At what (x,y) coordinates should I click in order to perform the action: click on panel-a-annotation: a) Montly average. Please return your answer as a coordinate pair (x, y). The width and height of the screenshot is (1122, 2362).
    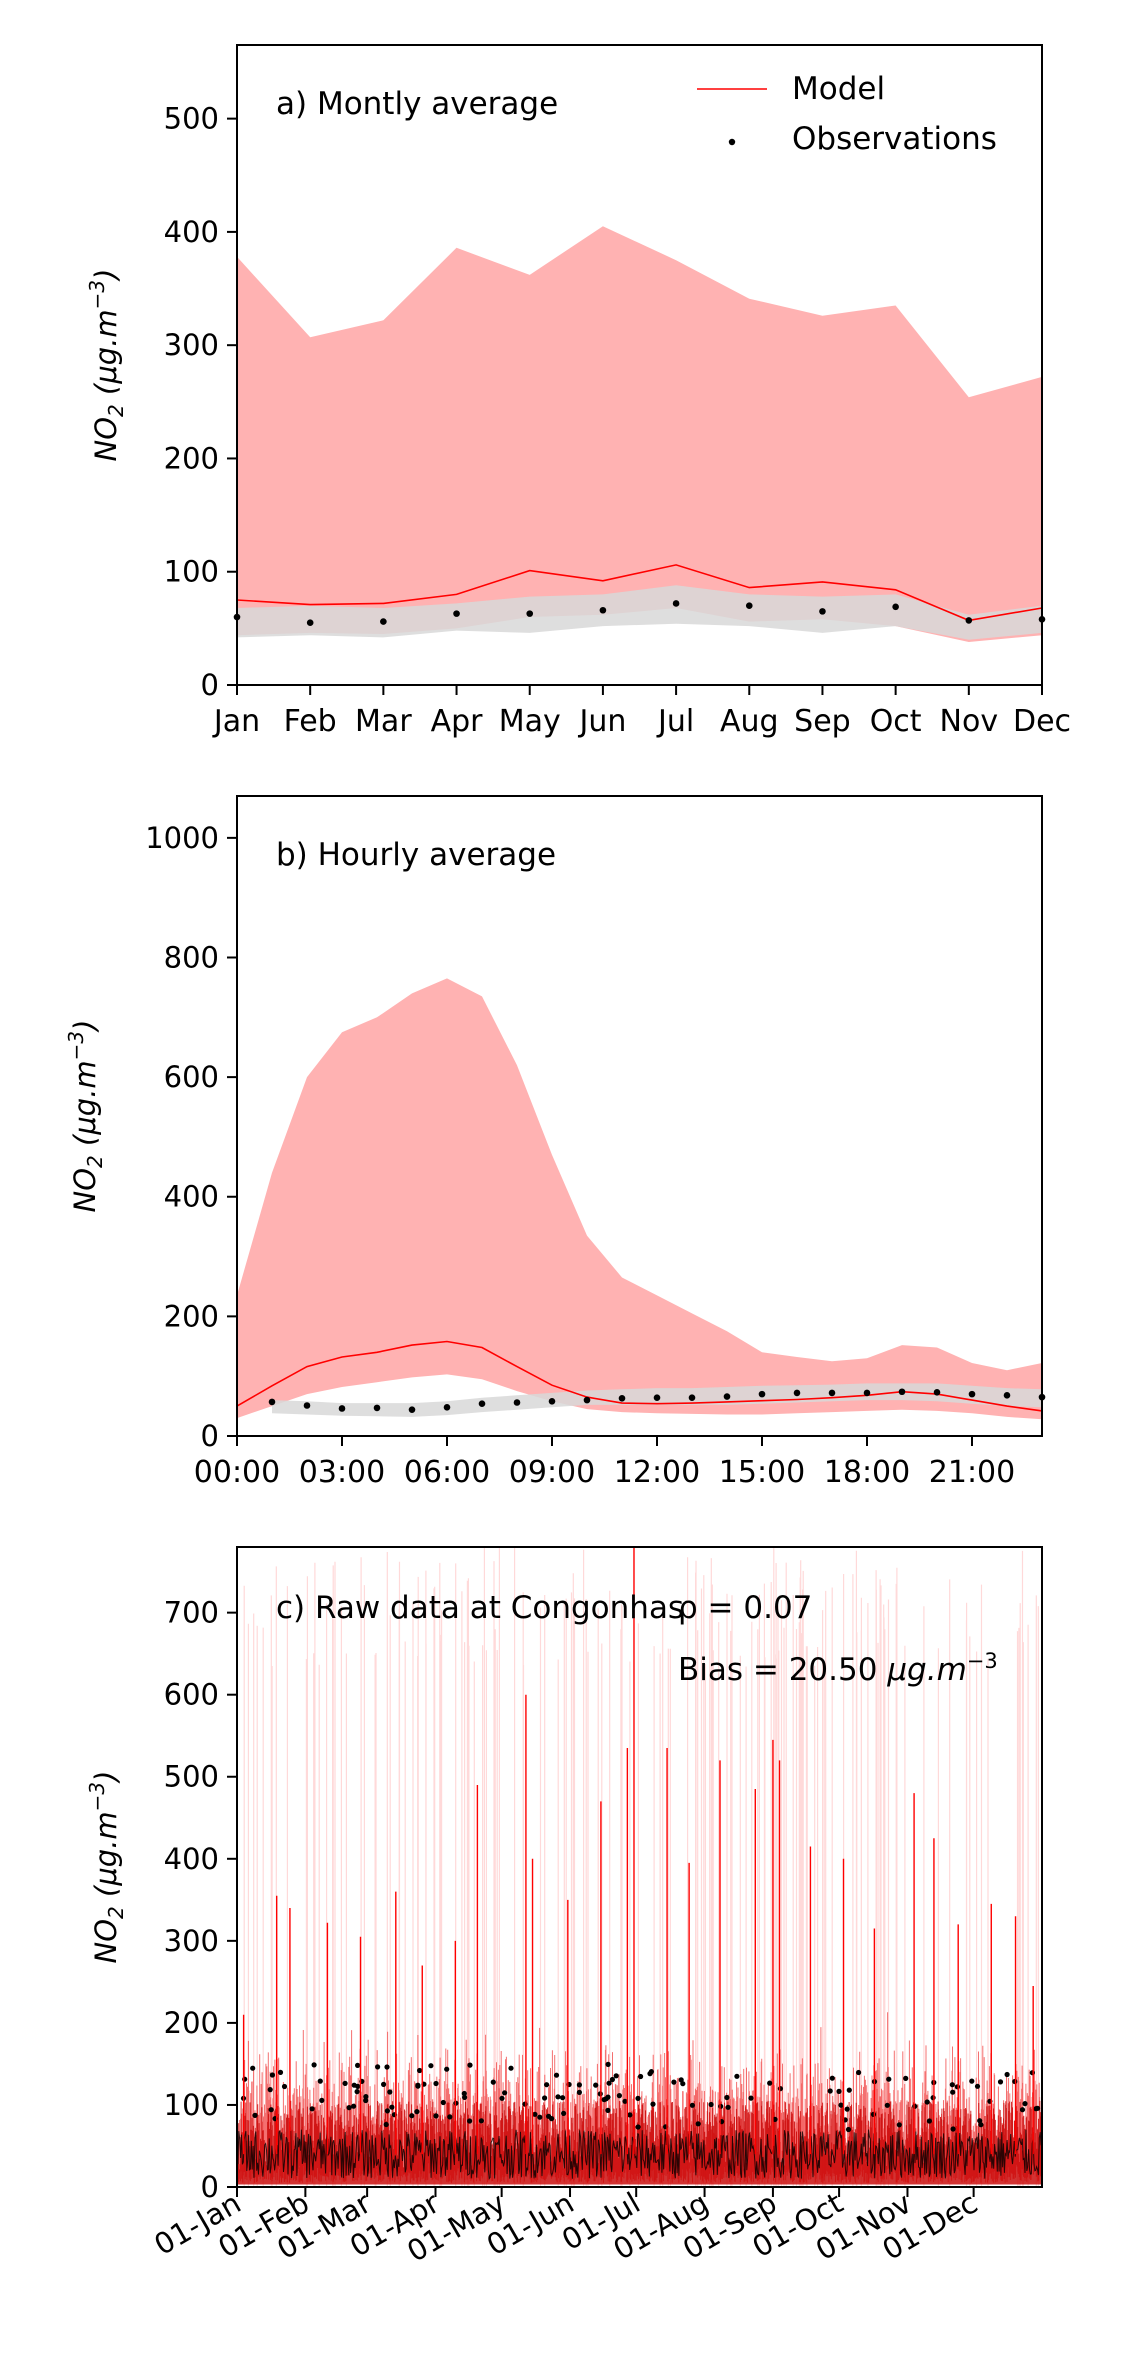
    Looking at the image, I should click on (417, 104).